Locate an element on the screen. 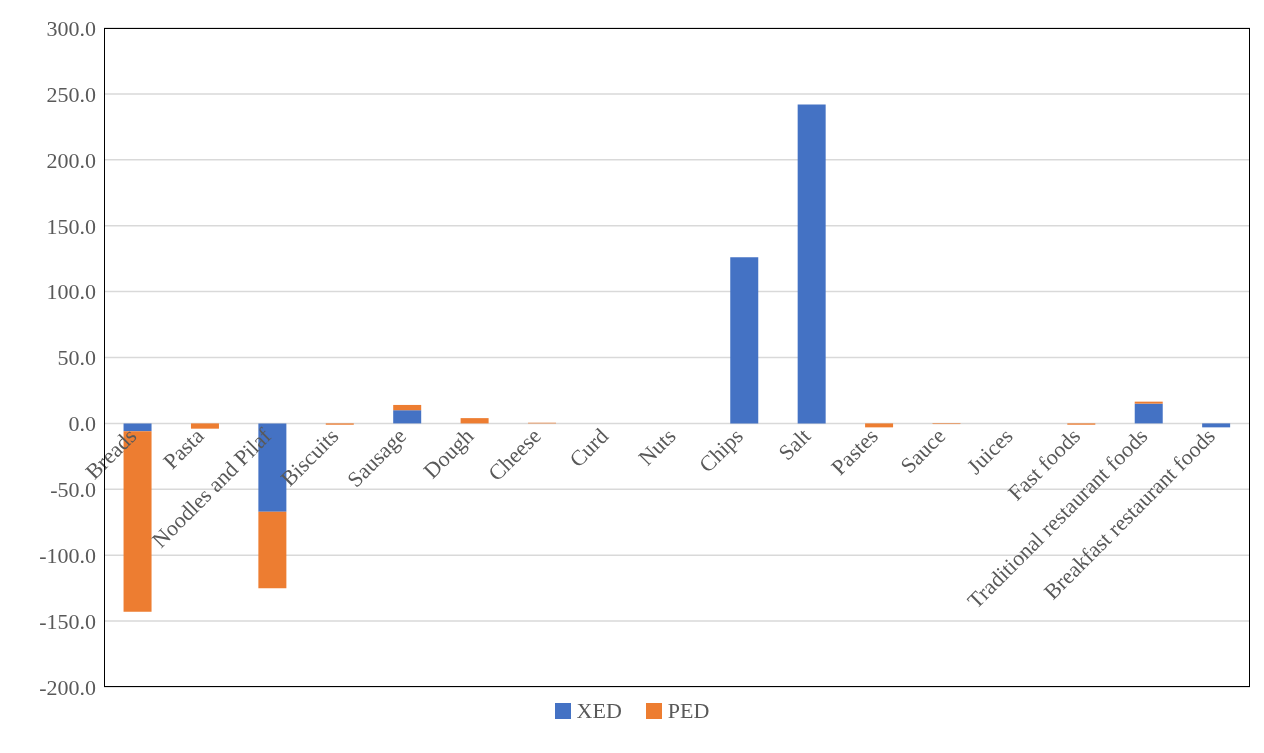 This screenshot has width=1264, height=753. legend-label: XED is located at coordinates (599, 711).